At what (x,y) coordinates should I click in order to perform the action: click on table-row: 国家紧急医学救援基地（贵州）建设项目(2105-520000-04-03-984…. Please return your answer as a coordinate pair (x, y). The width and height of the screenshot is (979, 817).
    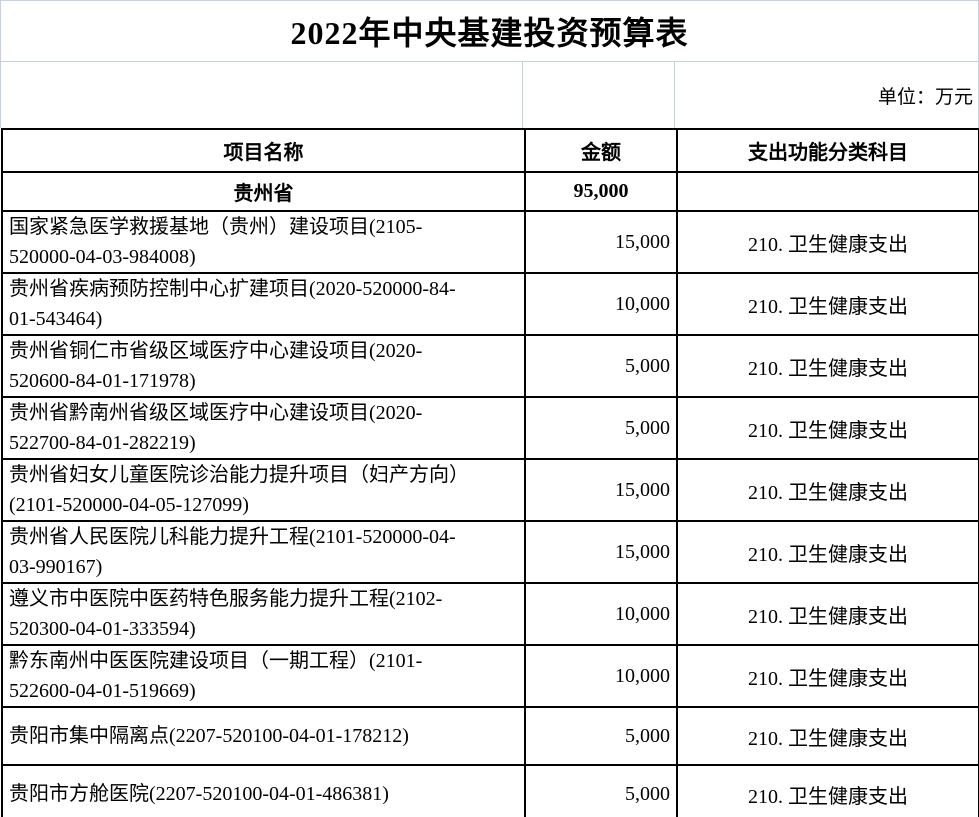
    Looking at the image, I should click on (490, 242).